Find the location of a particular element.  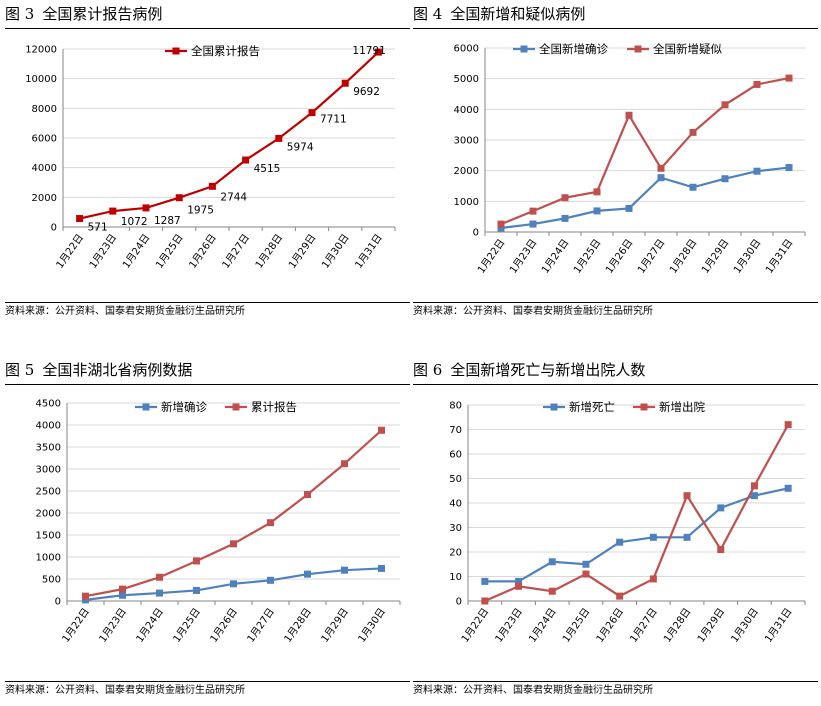

y-tick-label: 8000 is located at coordinates (44, 109).